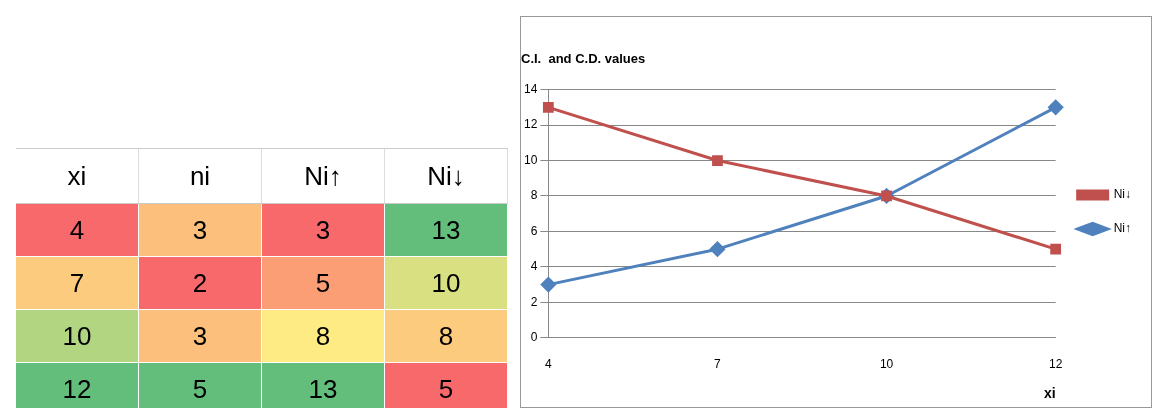 Image resolution: width=1155 pixels, height=408 pixels. What do you see at coordinates (530, 124) in the screenshot?
I see `y-tick-label: 12` at bounding box center [530, 124].